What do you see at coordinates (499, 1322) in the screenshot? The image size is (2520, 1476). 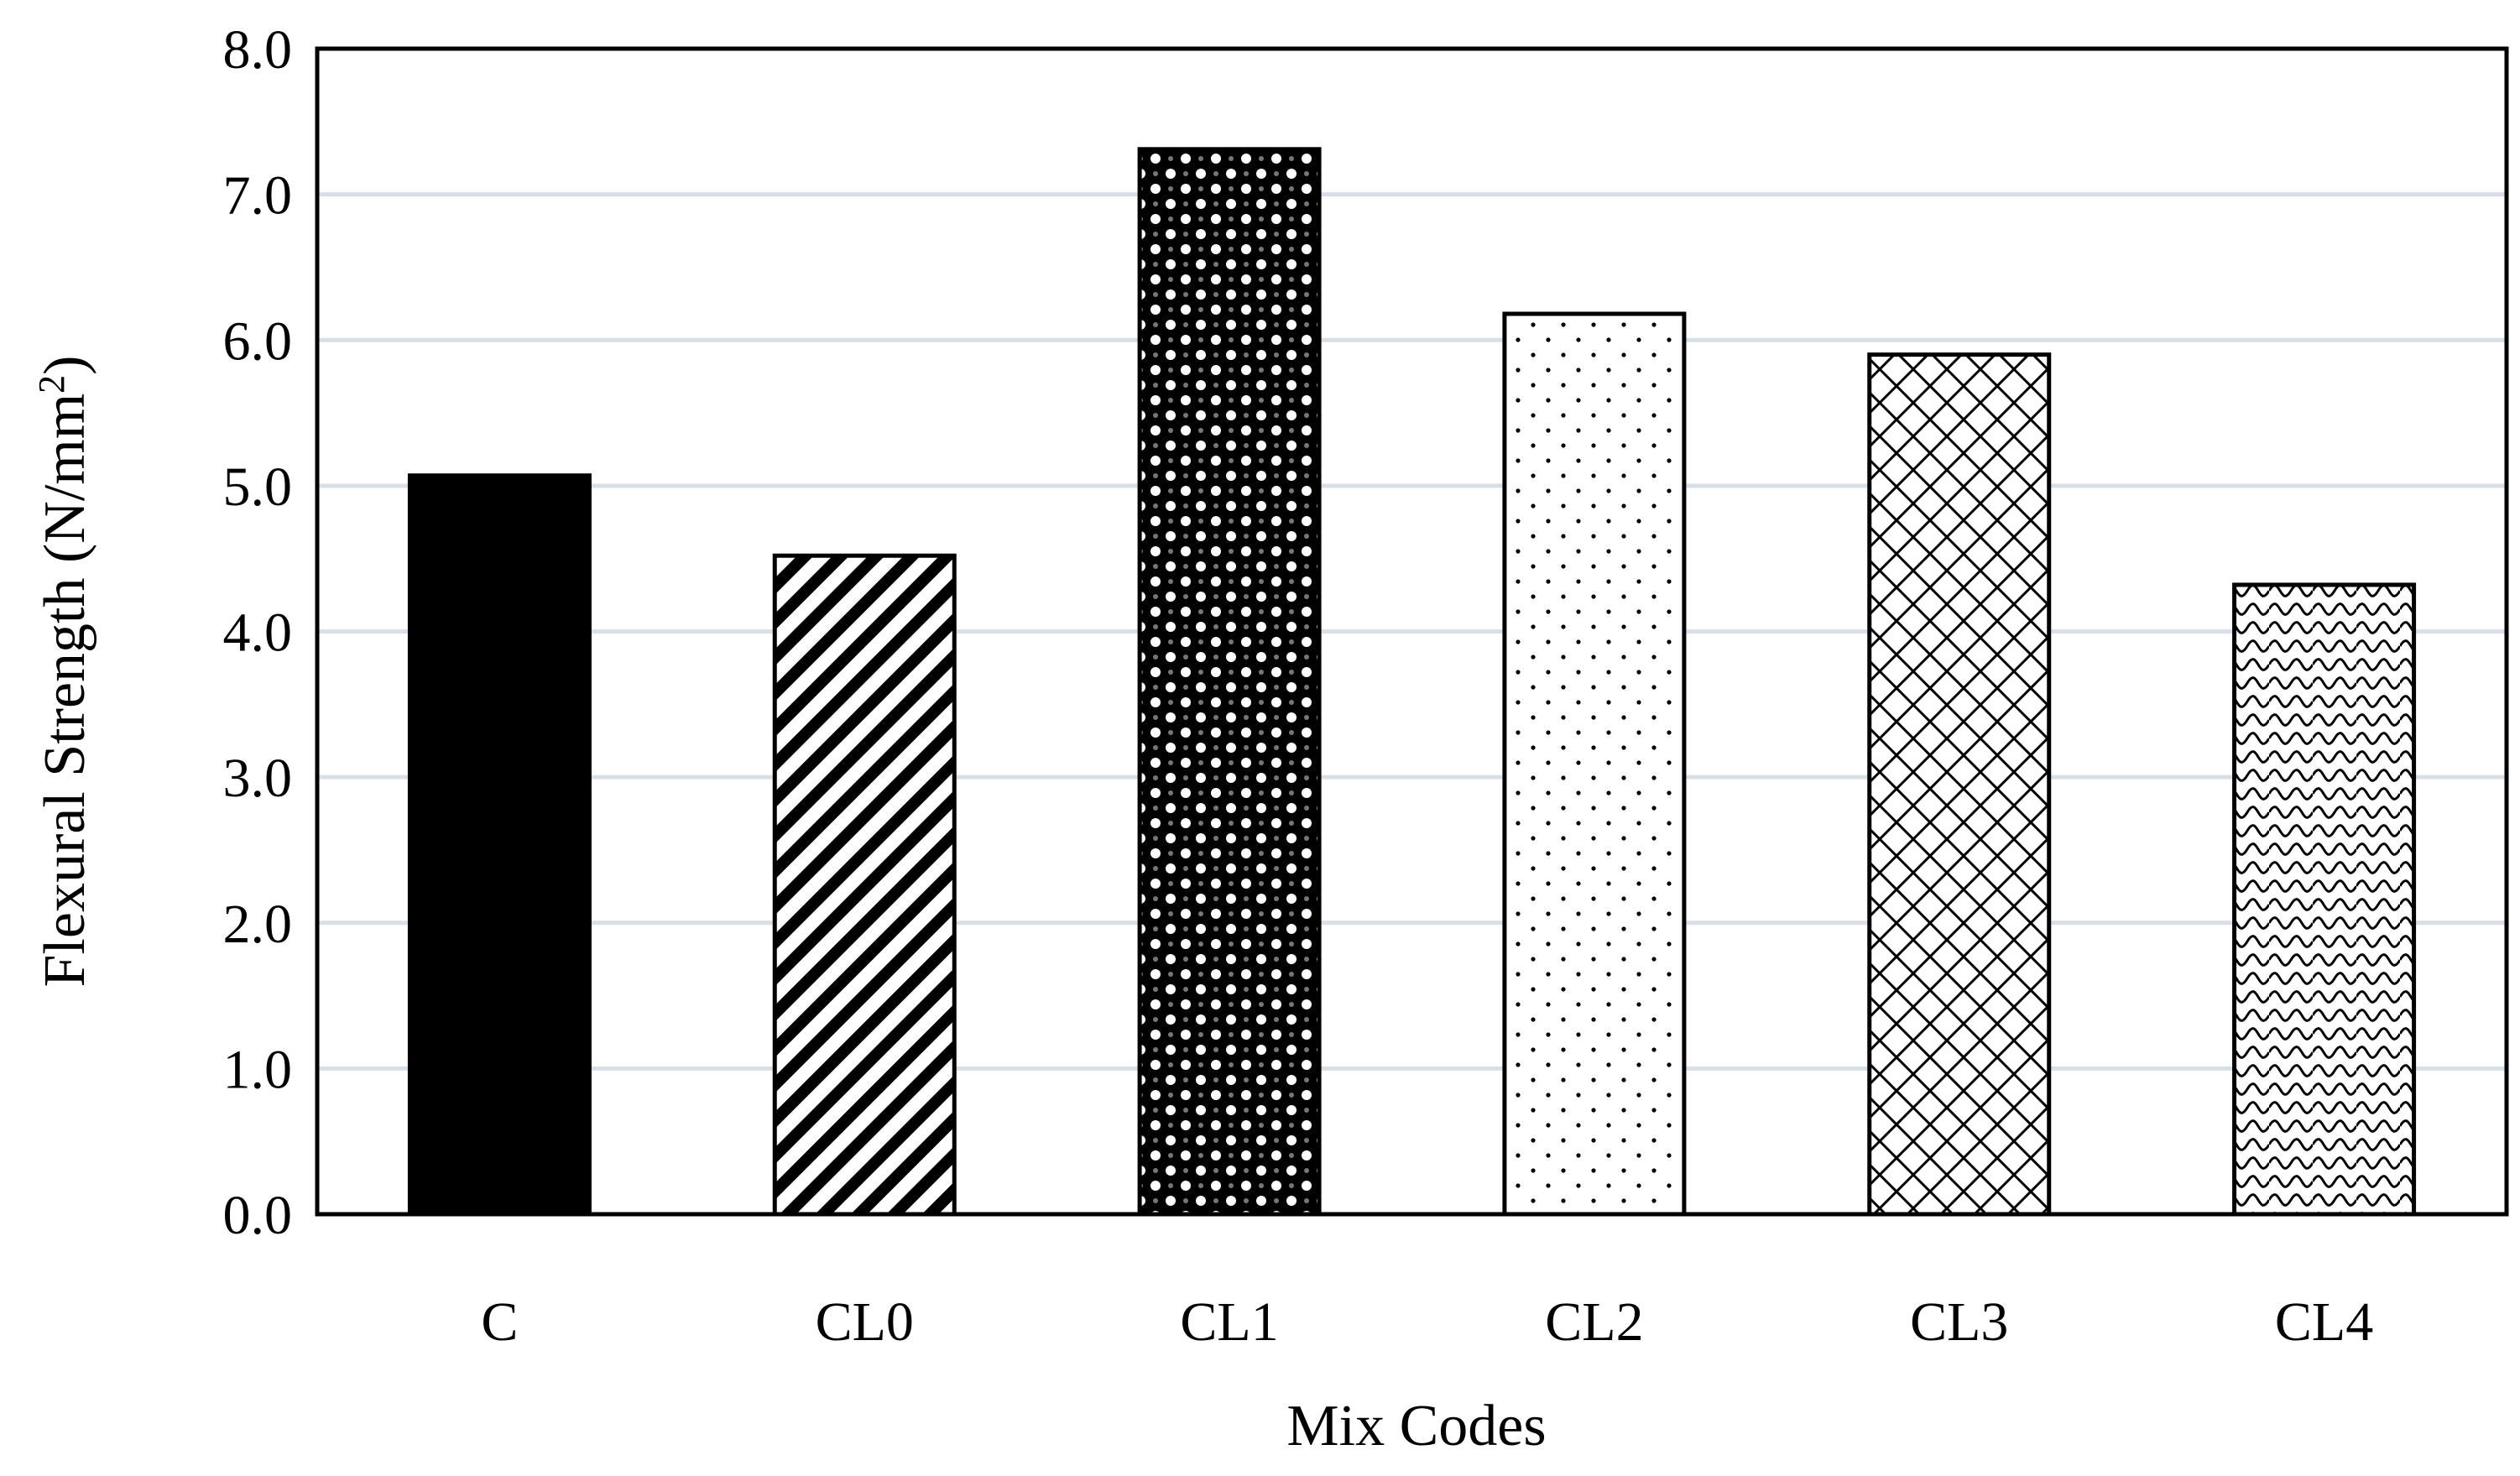 I see `x-category-label-c: C` at bounding box center [499, 1322].